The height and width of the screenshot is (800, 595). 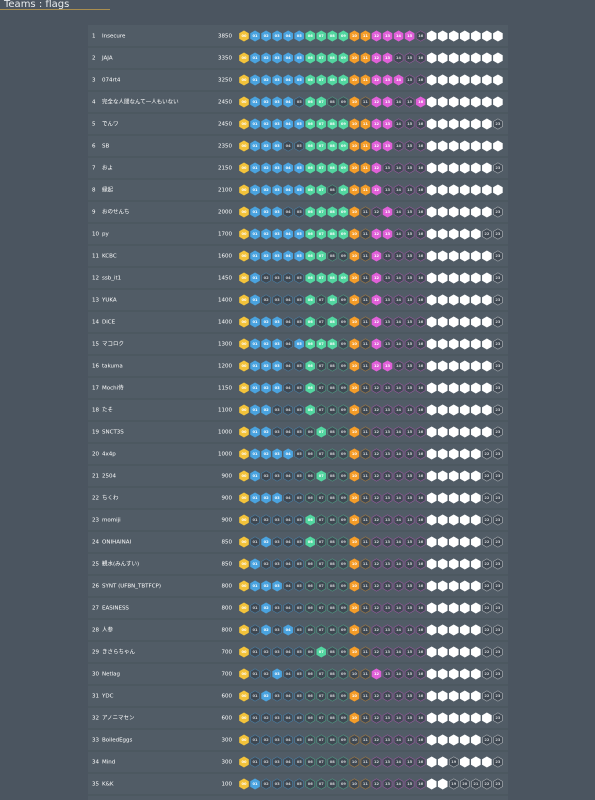 I want to click on team-name: 人参, so click(x=108, y=630).